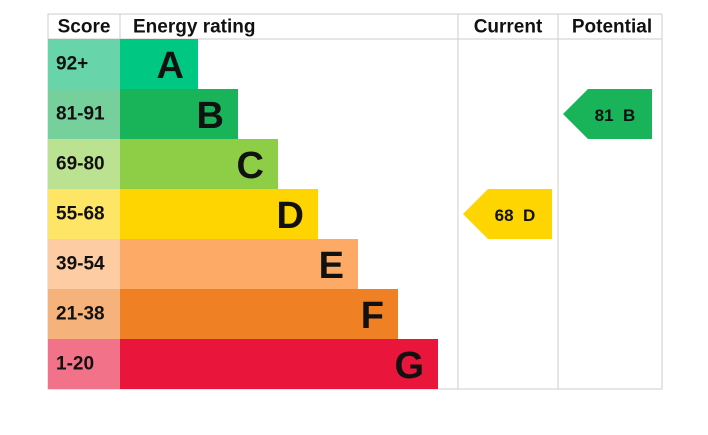 The width and height of the screenshot is (708, 435). I want to click on potential-arrow, so click(607, 114).